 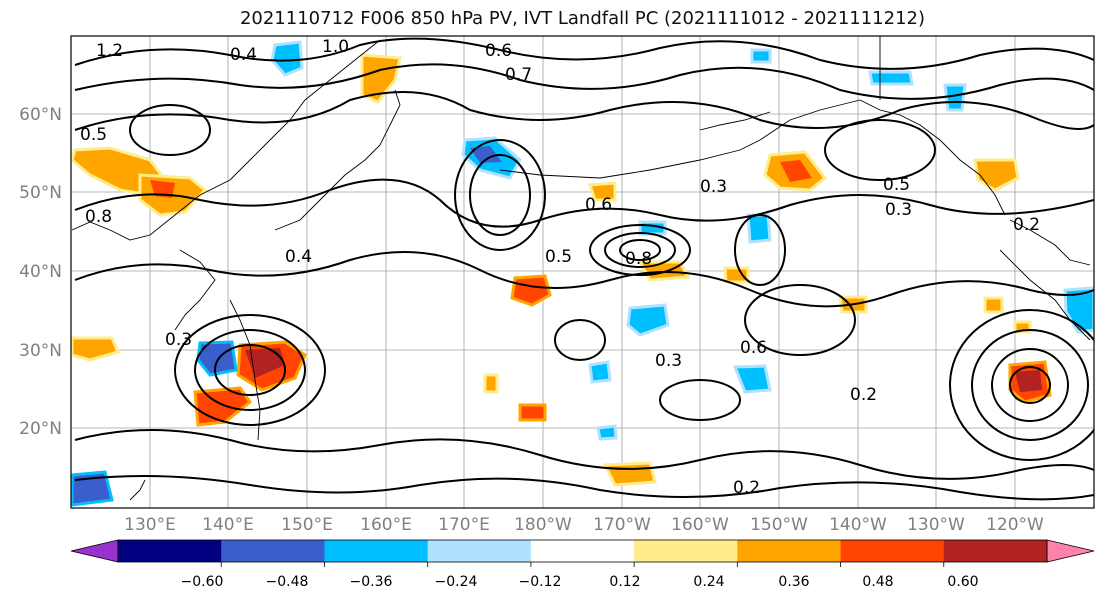 I want to click on colorbar-tick-label: −0.36, so click(x=371, y=582).